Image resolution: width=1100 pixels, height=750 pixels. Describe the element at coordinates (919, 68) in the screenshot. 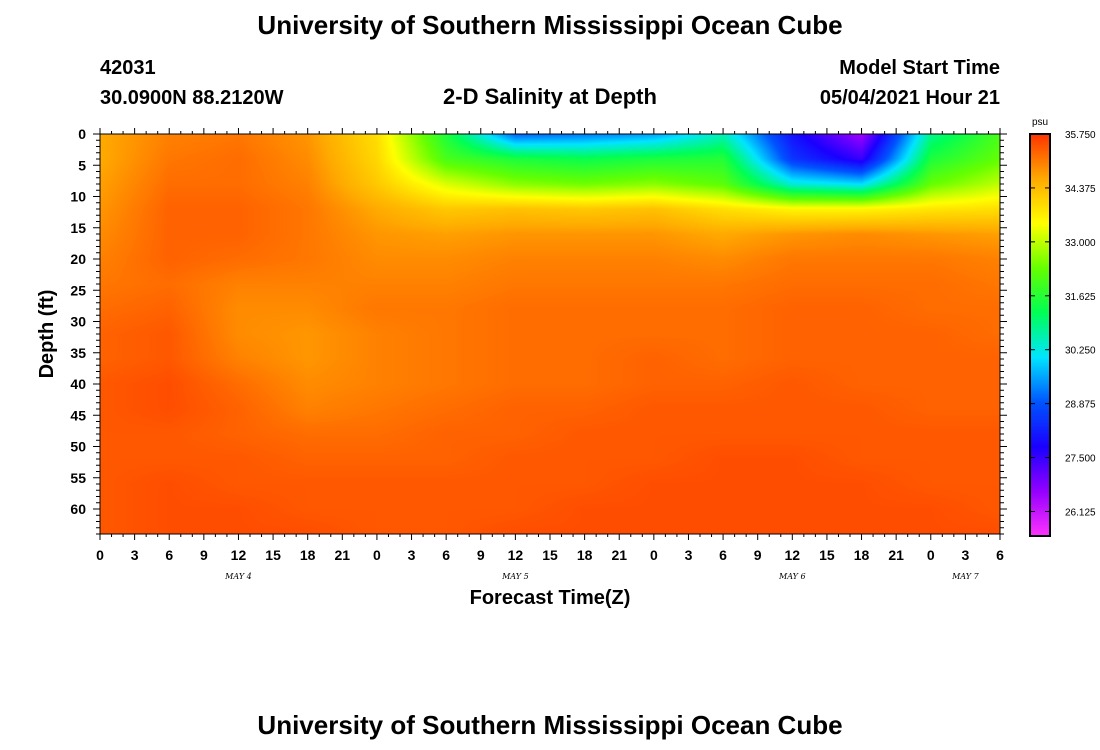

I see `model-start-label: Model Start Time` at that location.